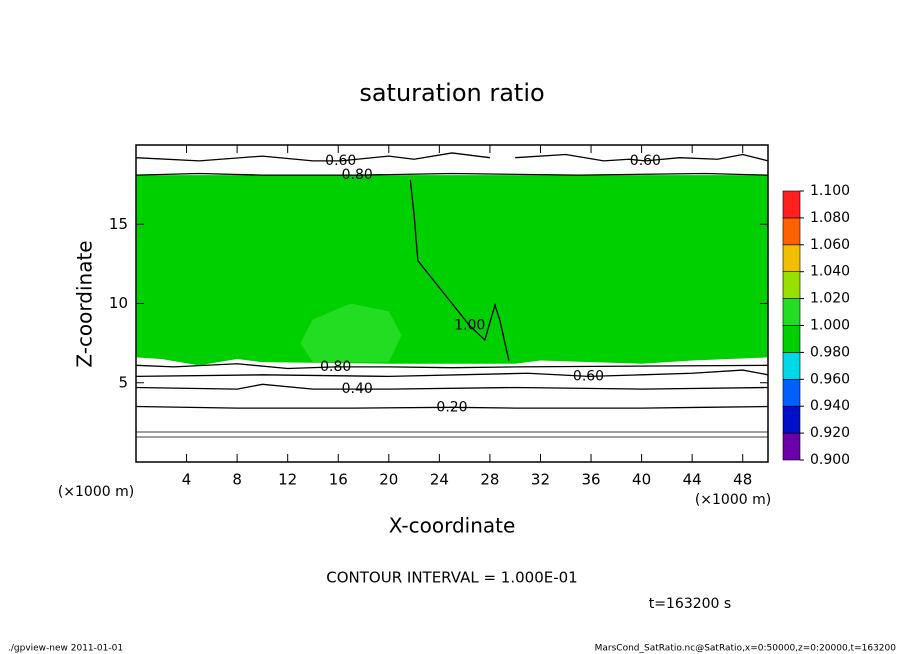  I want to click on colorbar-label: 1.000, so click(830, 326).